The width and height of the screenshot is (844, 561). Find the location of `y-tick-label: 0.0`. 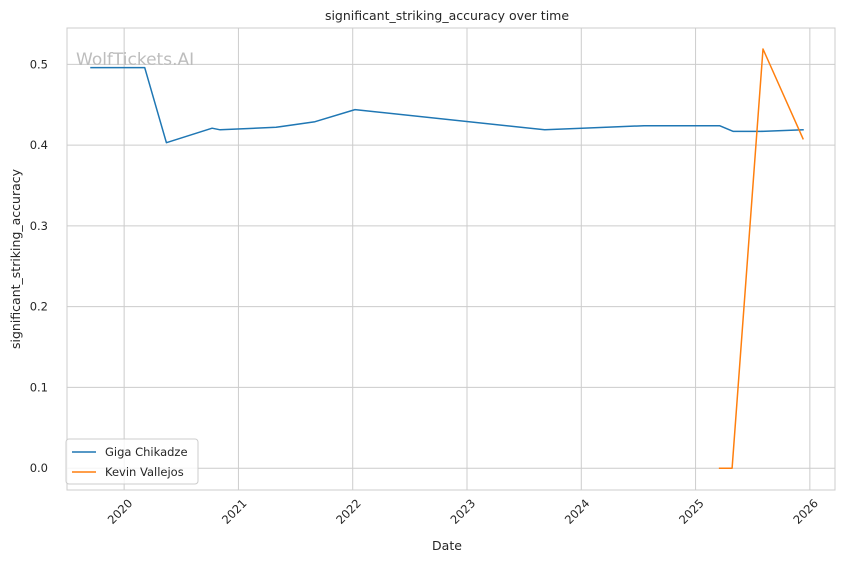

y-tick-label: 0.0 is located at coordinates (39, 468).